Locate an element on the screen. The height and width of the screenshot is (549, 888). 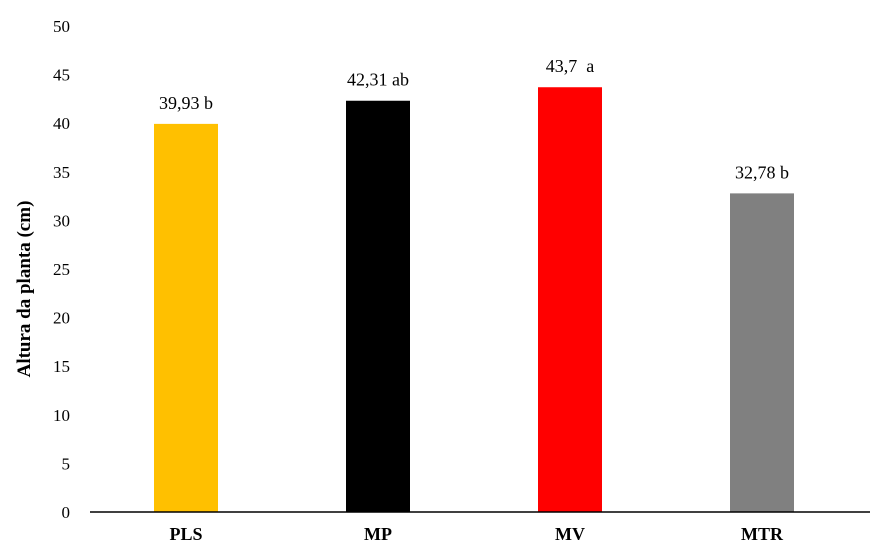
data-label-mtr: 32,78 b is located at coordinates (762, 172).